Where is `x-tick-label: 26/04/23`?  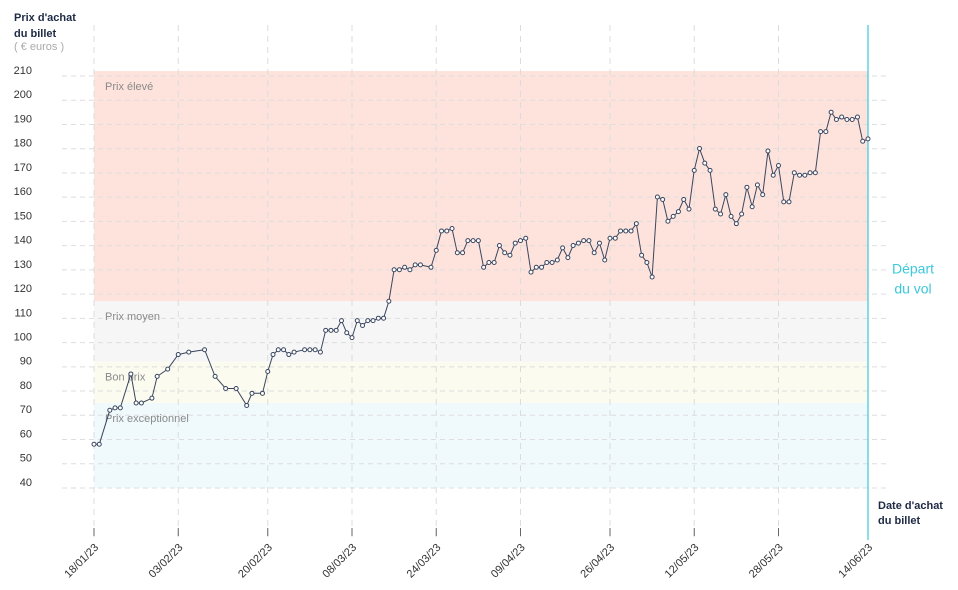 x-tick-label: 26/04/23 is located at coordinates (597, 561).